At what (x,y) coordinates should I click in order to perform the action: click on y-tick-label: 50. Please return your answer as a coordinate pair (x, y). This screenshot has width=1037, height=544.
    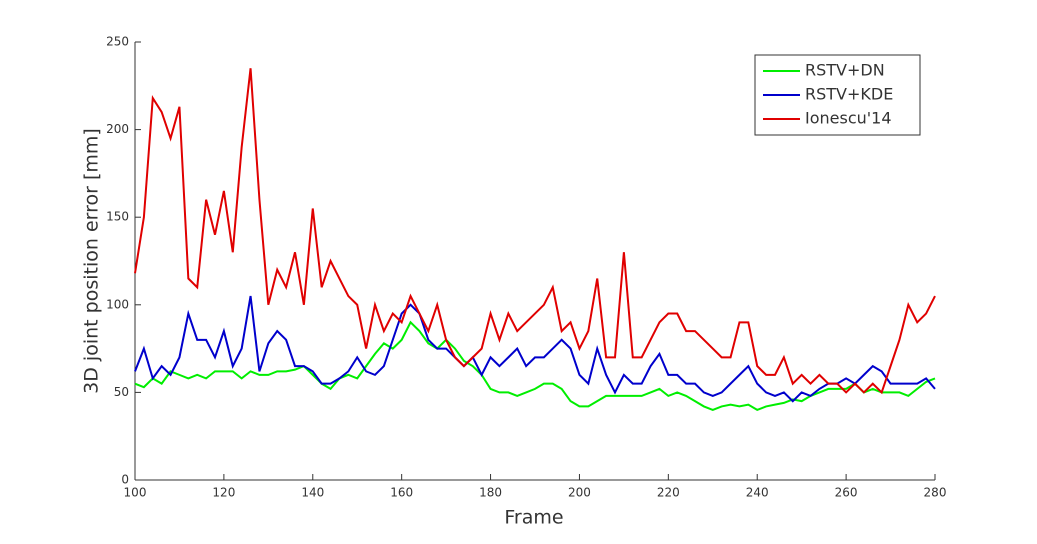
    Looking at the image, I should click on (121, 392).